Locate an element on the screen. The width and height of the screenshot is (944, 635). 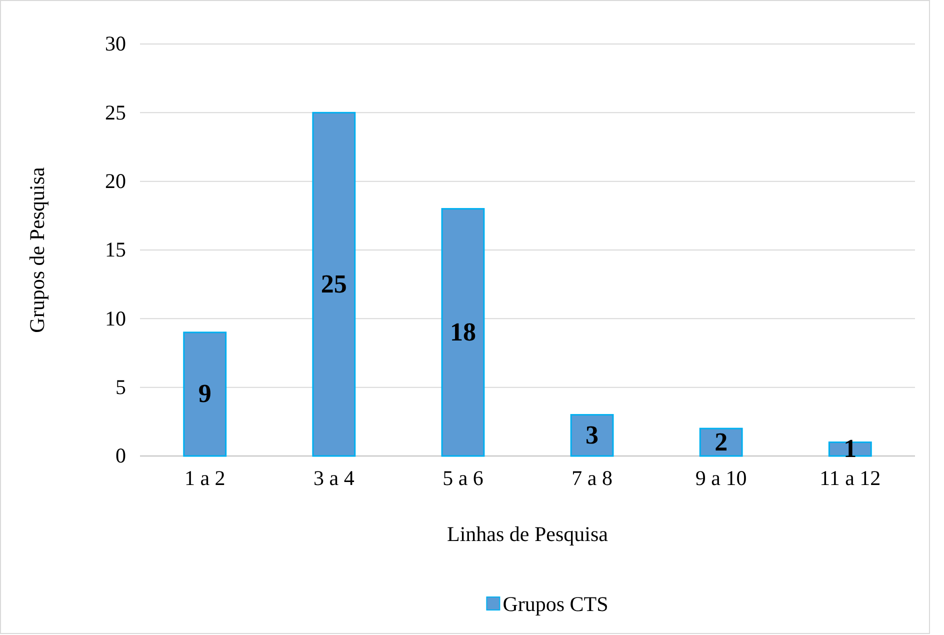
x-tick-label: 1 a 2 is located at coordinates (205, 478).